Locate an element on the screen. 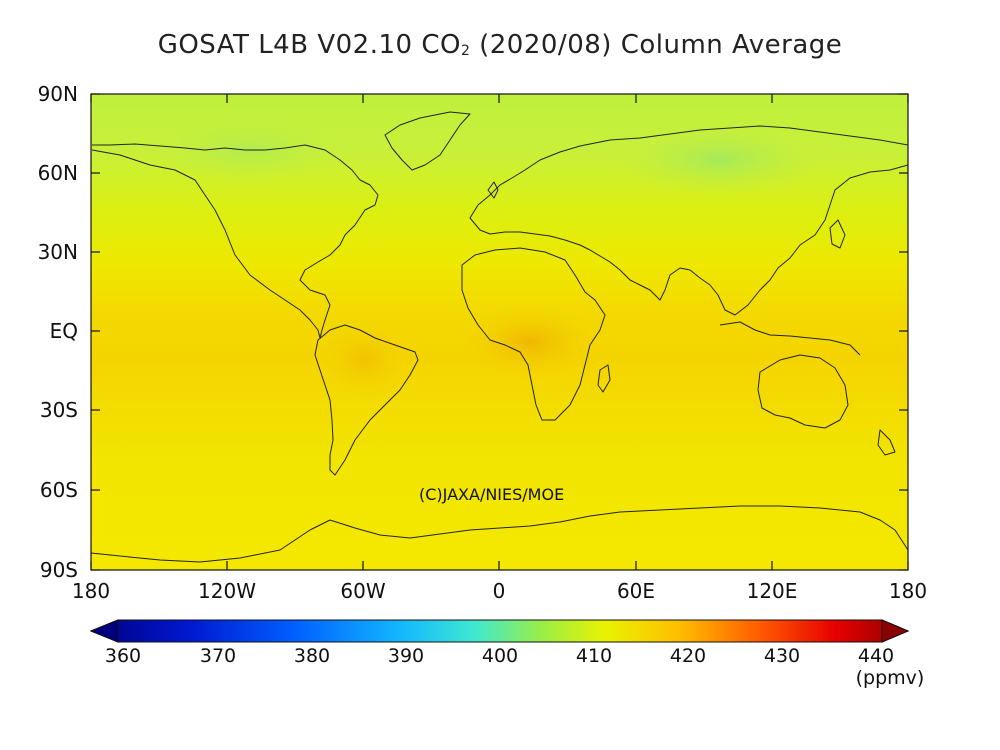 Image resolution: width=1000 pixels, height=750 pixels. y-tick-labels: 90N 60N 30N EQ 30S 60S 90S is located at coordinates (58, 332).